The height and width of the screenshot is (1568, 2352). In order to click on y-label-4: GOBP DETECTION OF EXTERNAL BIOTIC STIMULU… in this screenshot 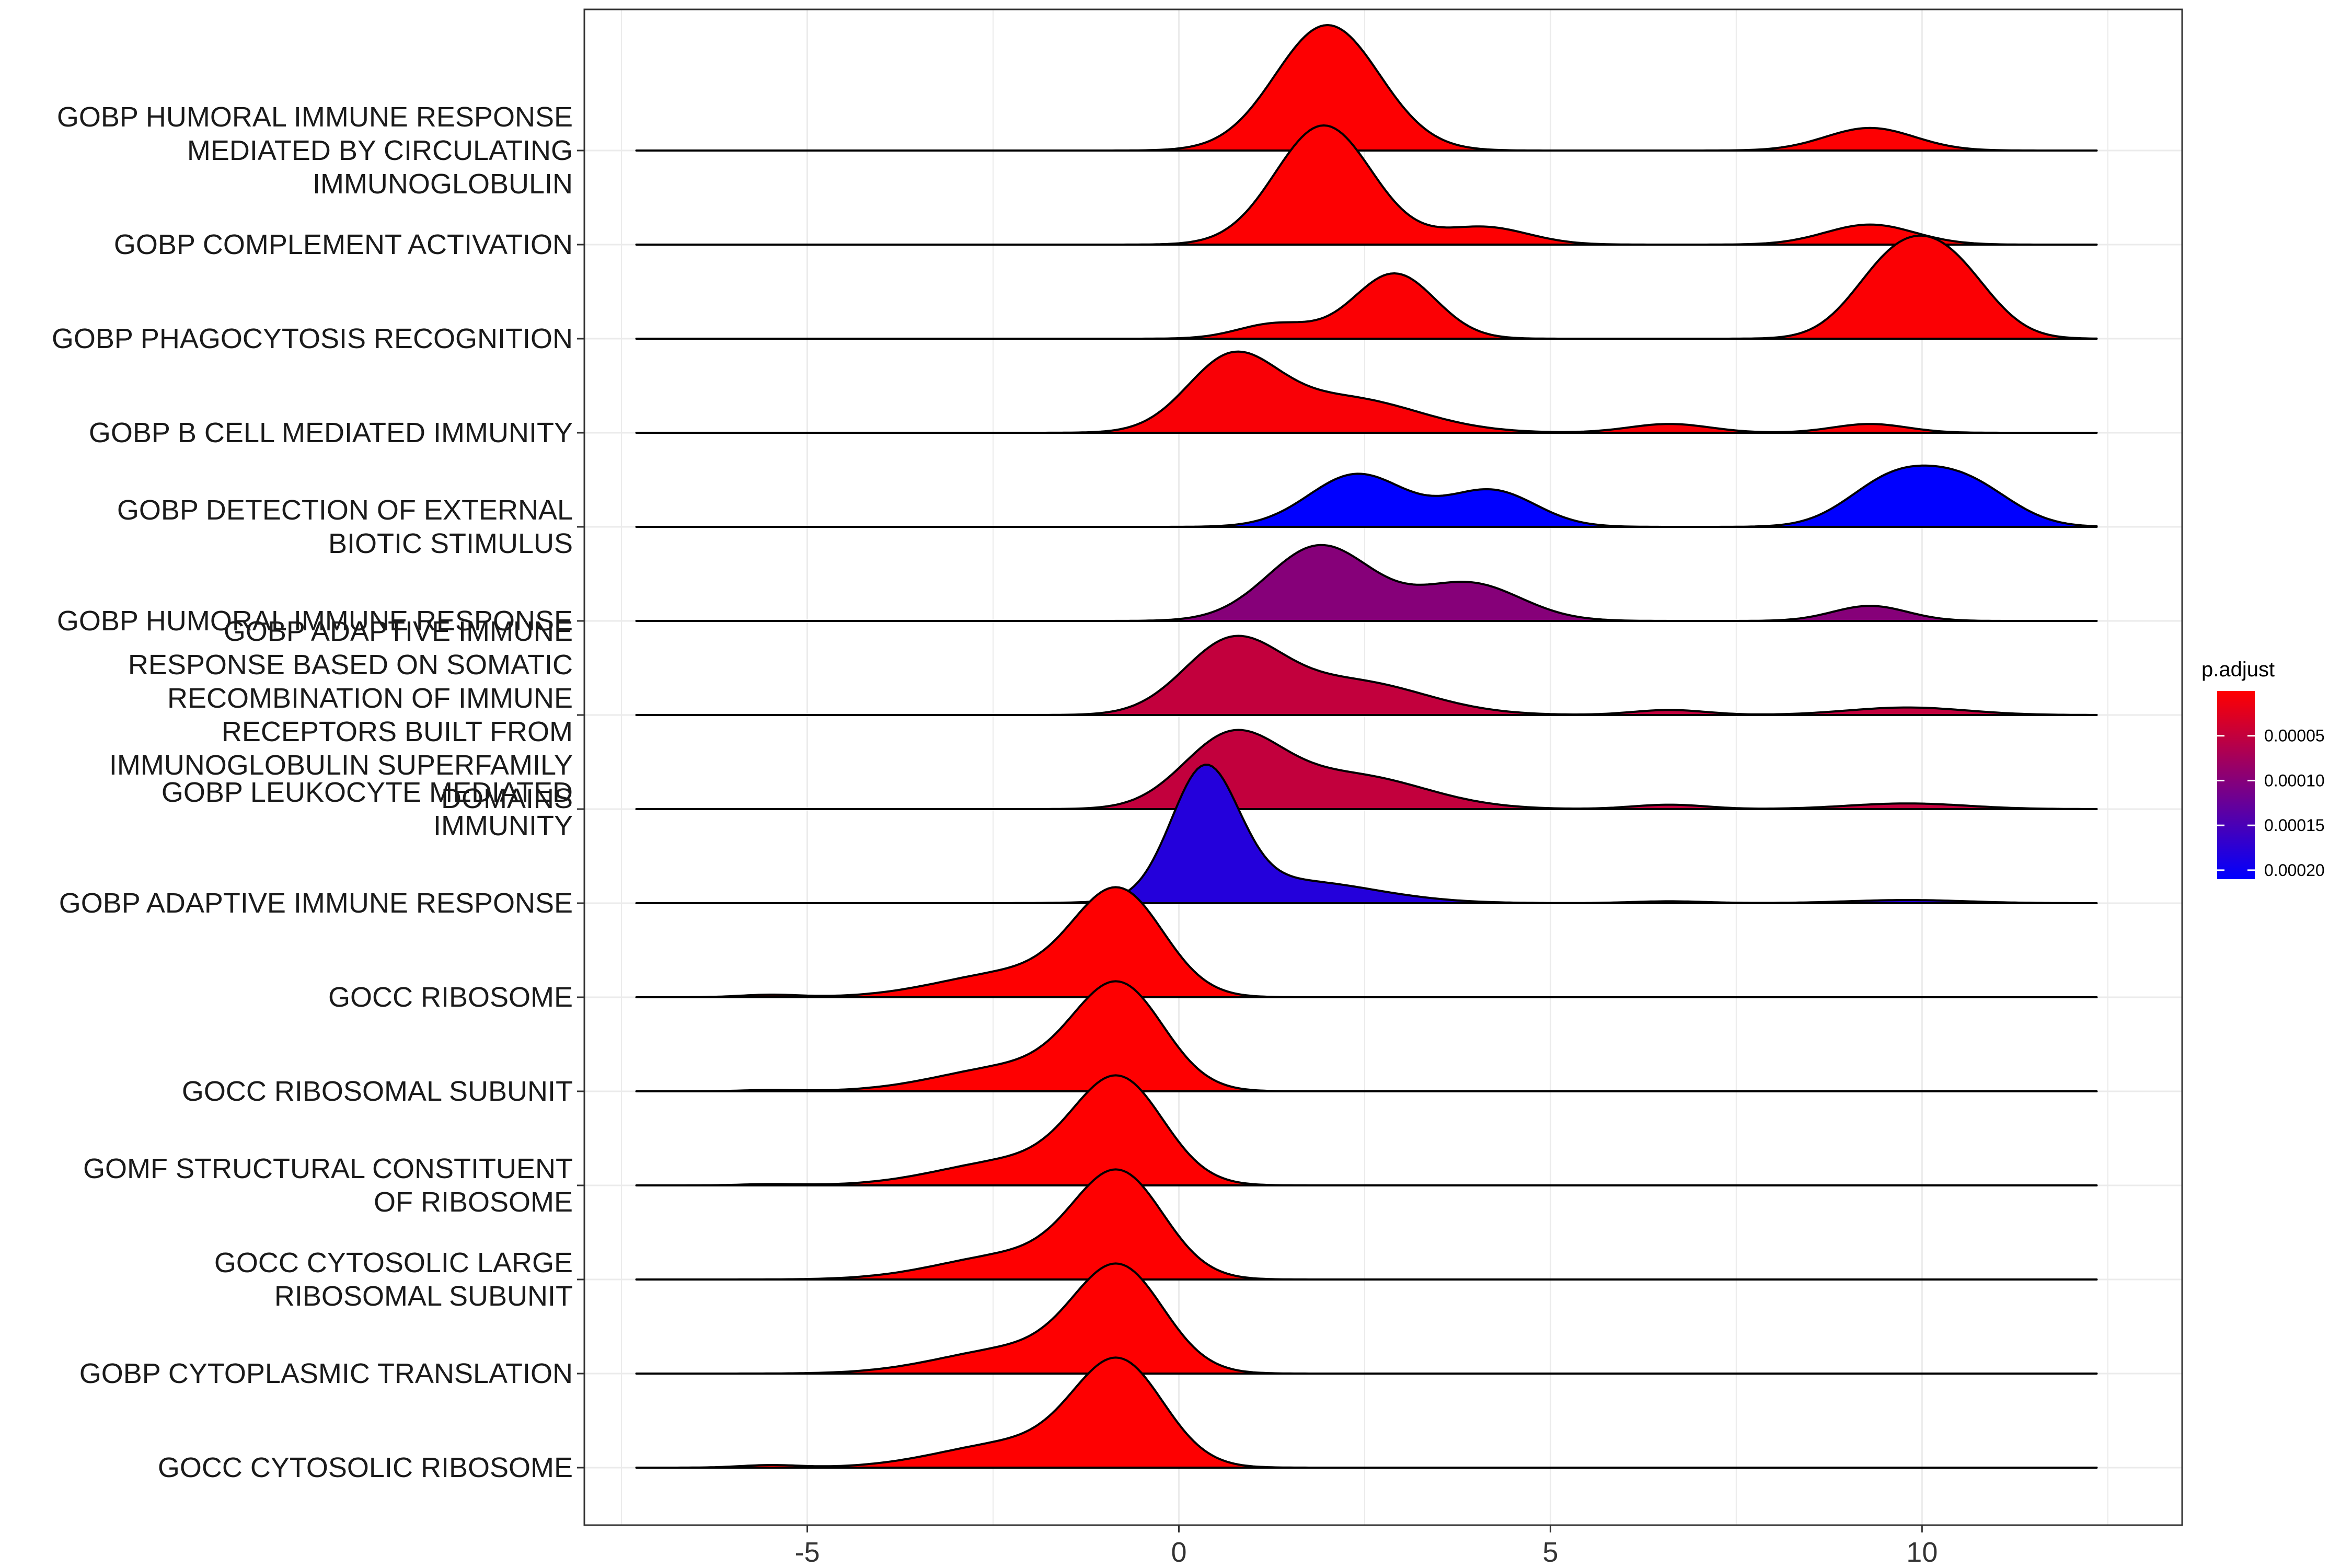, I will do `click(345, 526)`.